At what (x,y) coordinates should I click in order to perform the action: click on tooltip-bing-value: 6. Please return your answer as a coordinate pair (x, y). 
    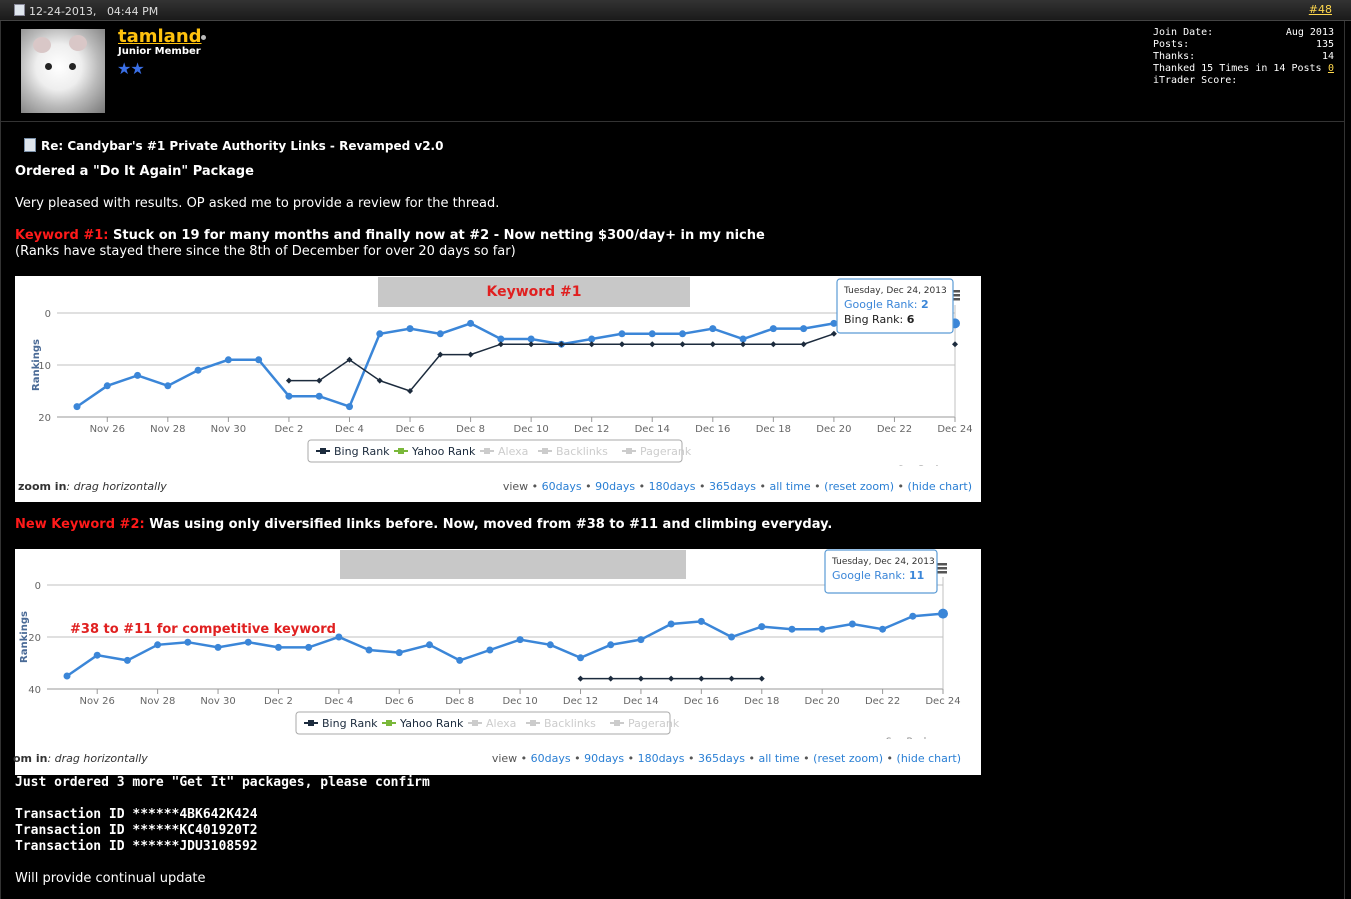
    Looking at the image, I should click on (911, 319).